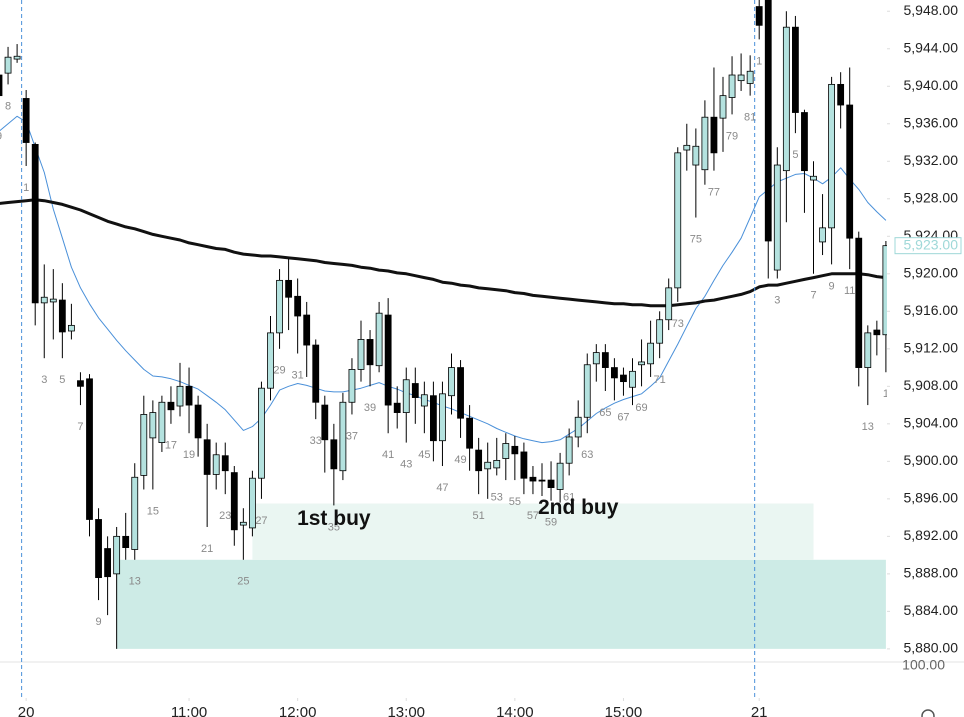 This screenshot has height=717, width=964. What do you see at coordinates (388, 455) in the screenshot?
I see `bar-number: 41` at bounding box center [388, 455].